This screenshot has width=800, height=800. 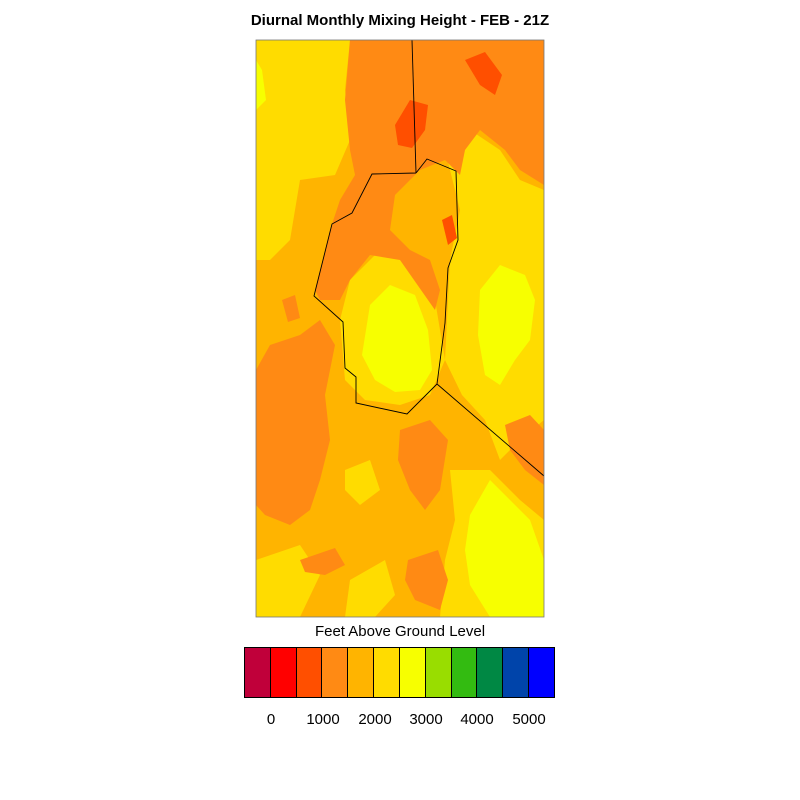 I want to click on contour-gold-patch, so click(x=362, y=482).